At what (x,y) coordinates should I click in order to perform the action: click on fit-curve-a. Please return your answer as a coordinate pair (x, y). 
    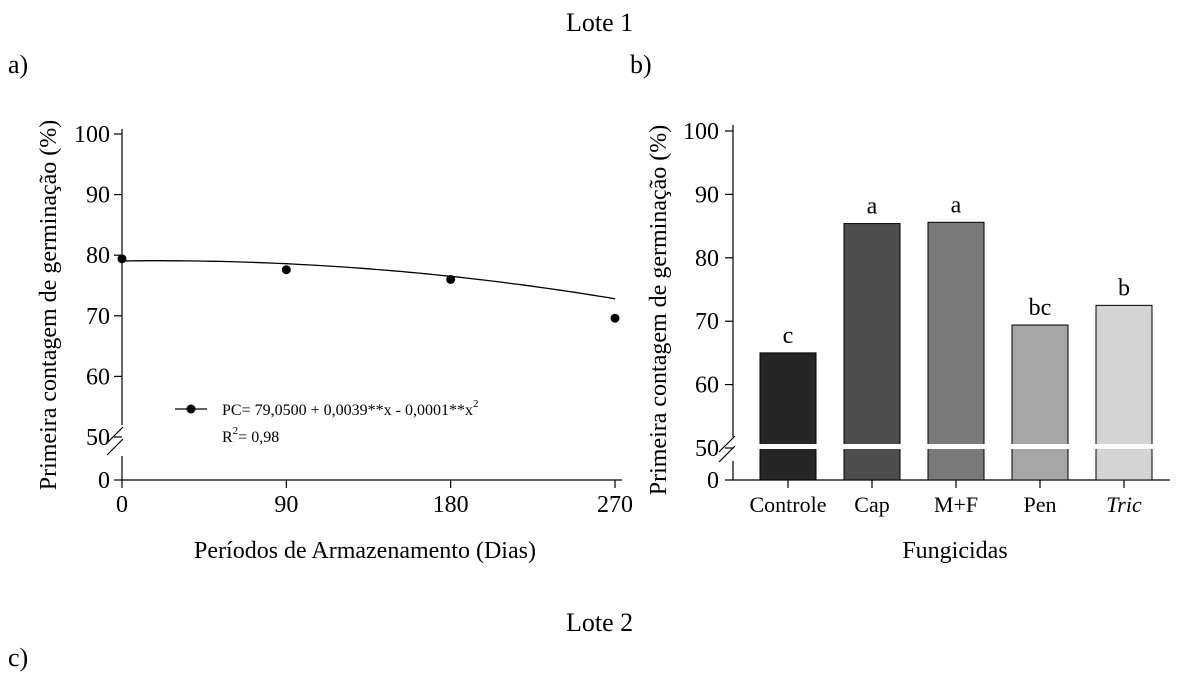
    Looking at the image, I should click on (368, 280).